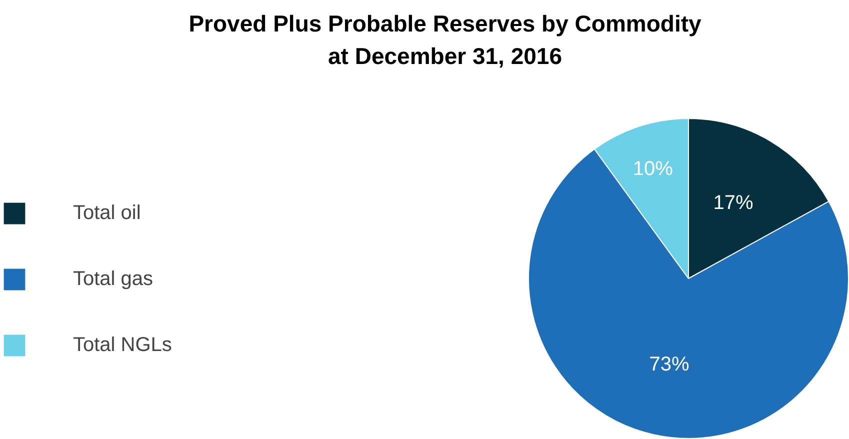  Describe the element at coordinates (669, 364) in the screenshot. I see `data-label: 73%` at that location.